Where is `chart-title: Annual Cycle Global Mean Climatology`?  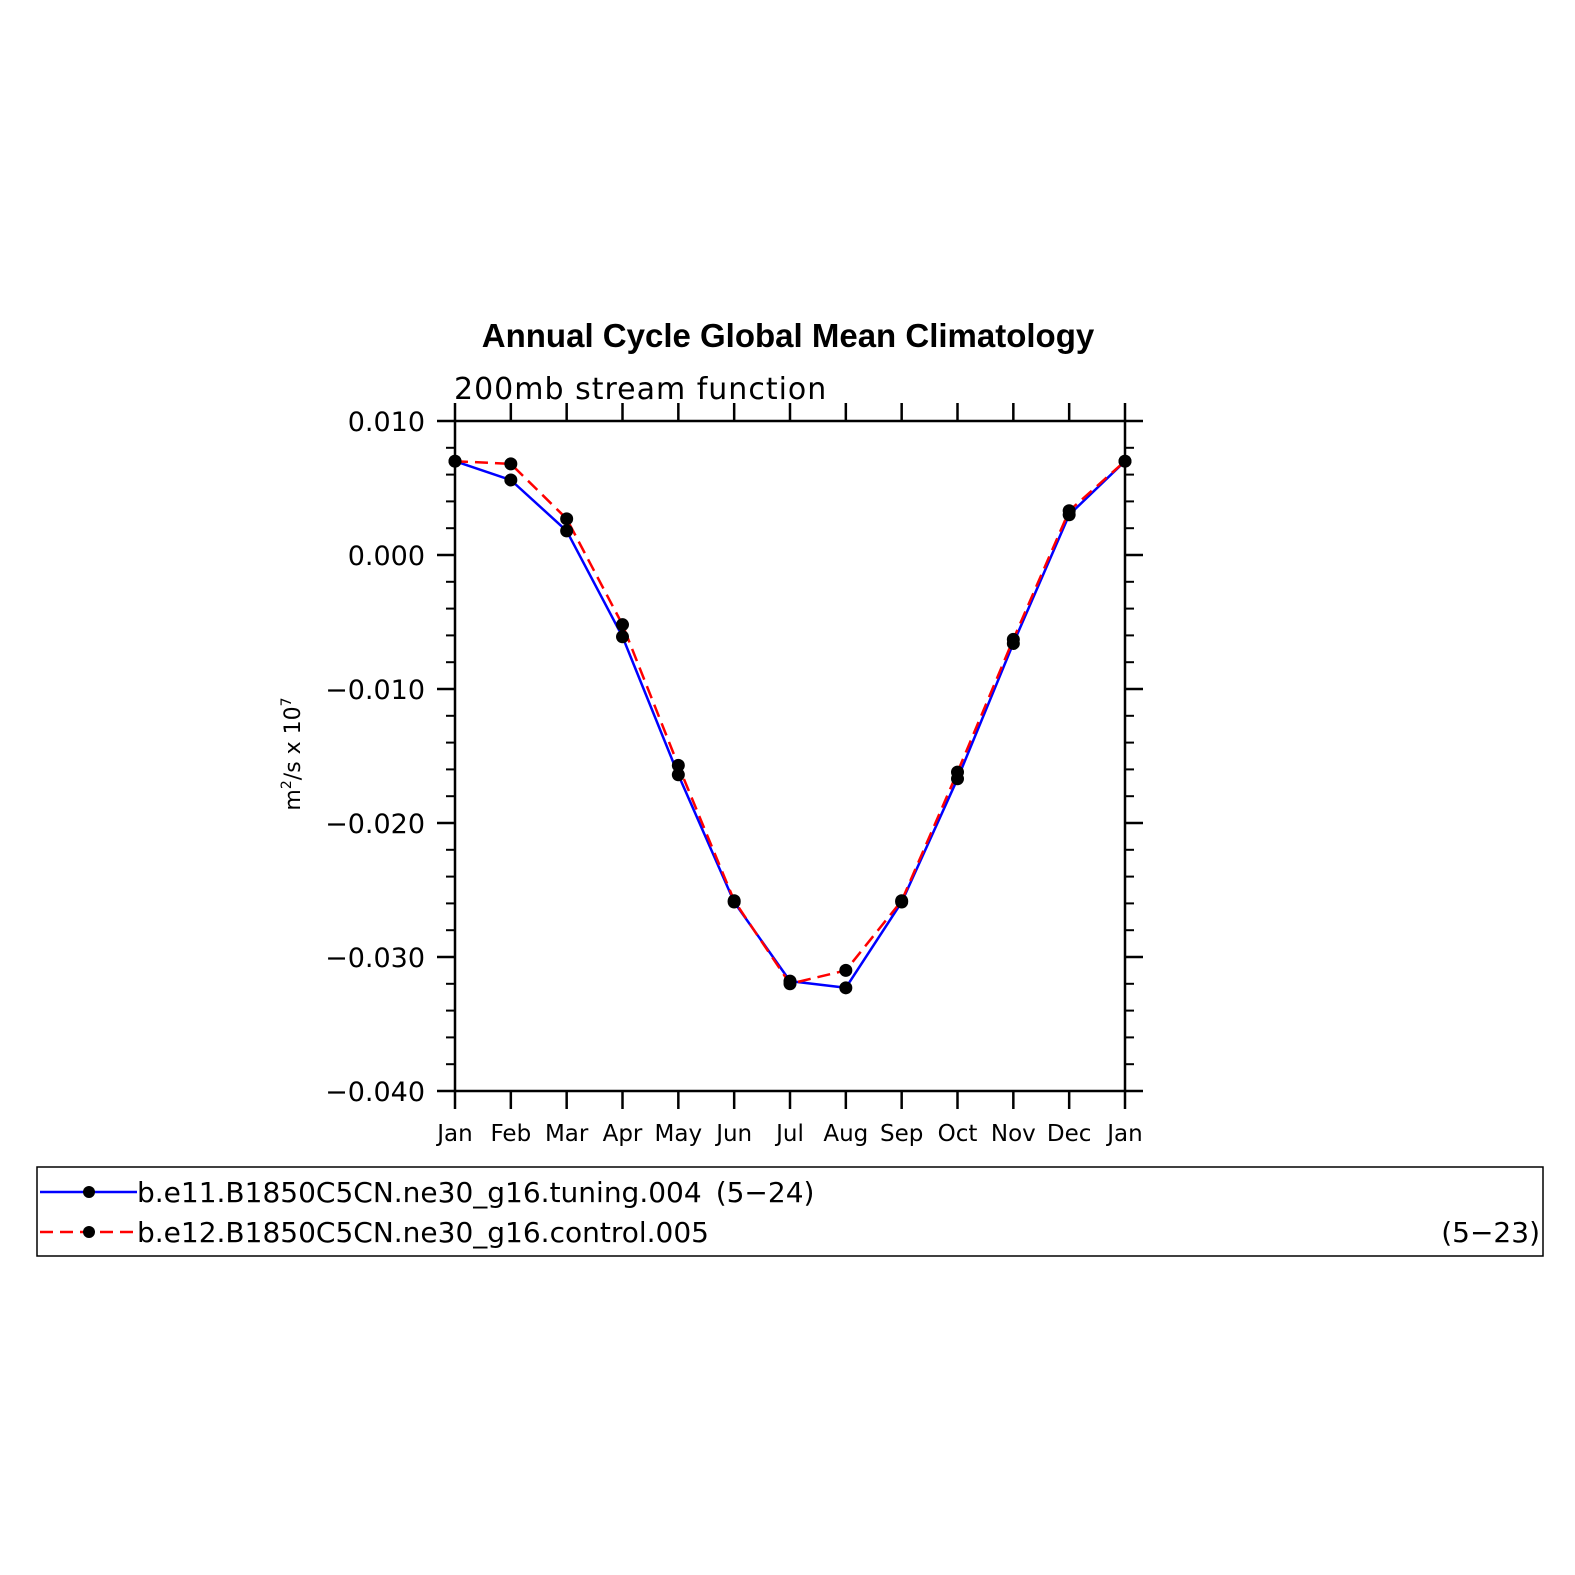
chart-title: Annual Cycle Global Mean Climatology is located at coordinates (788, 335).